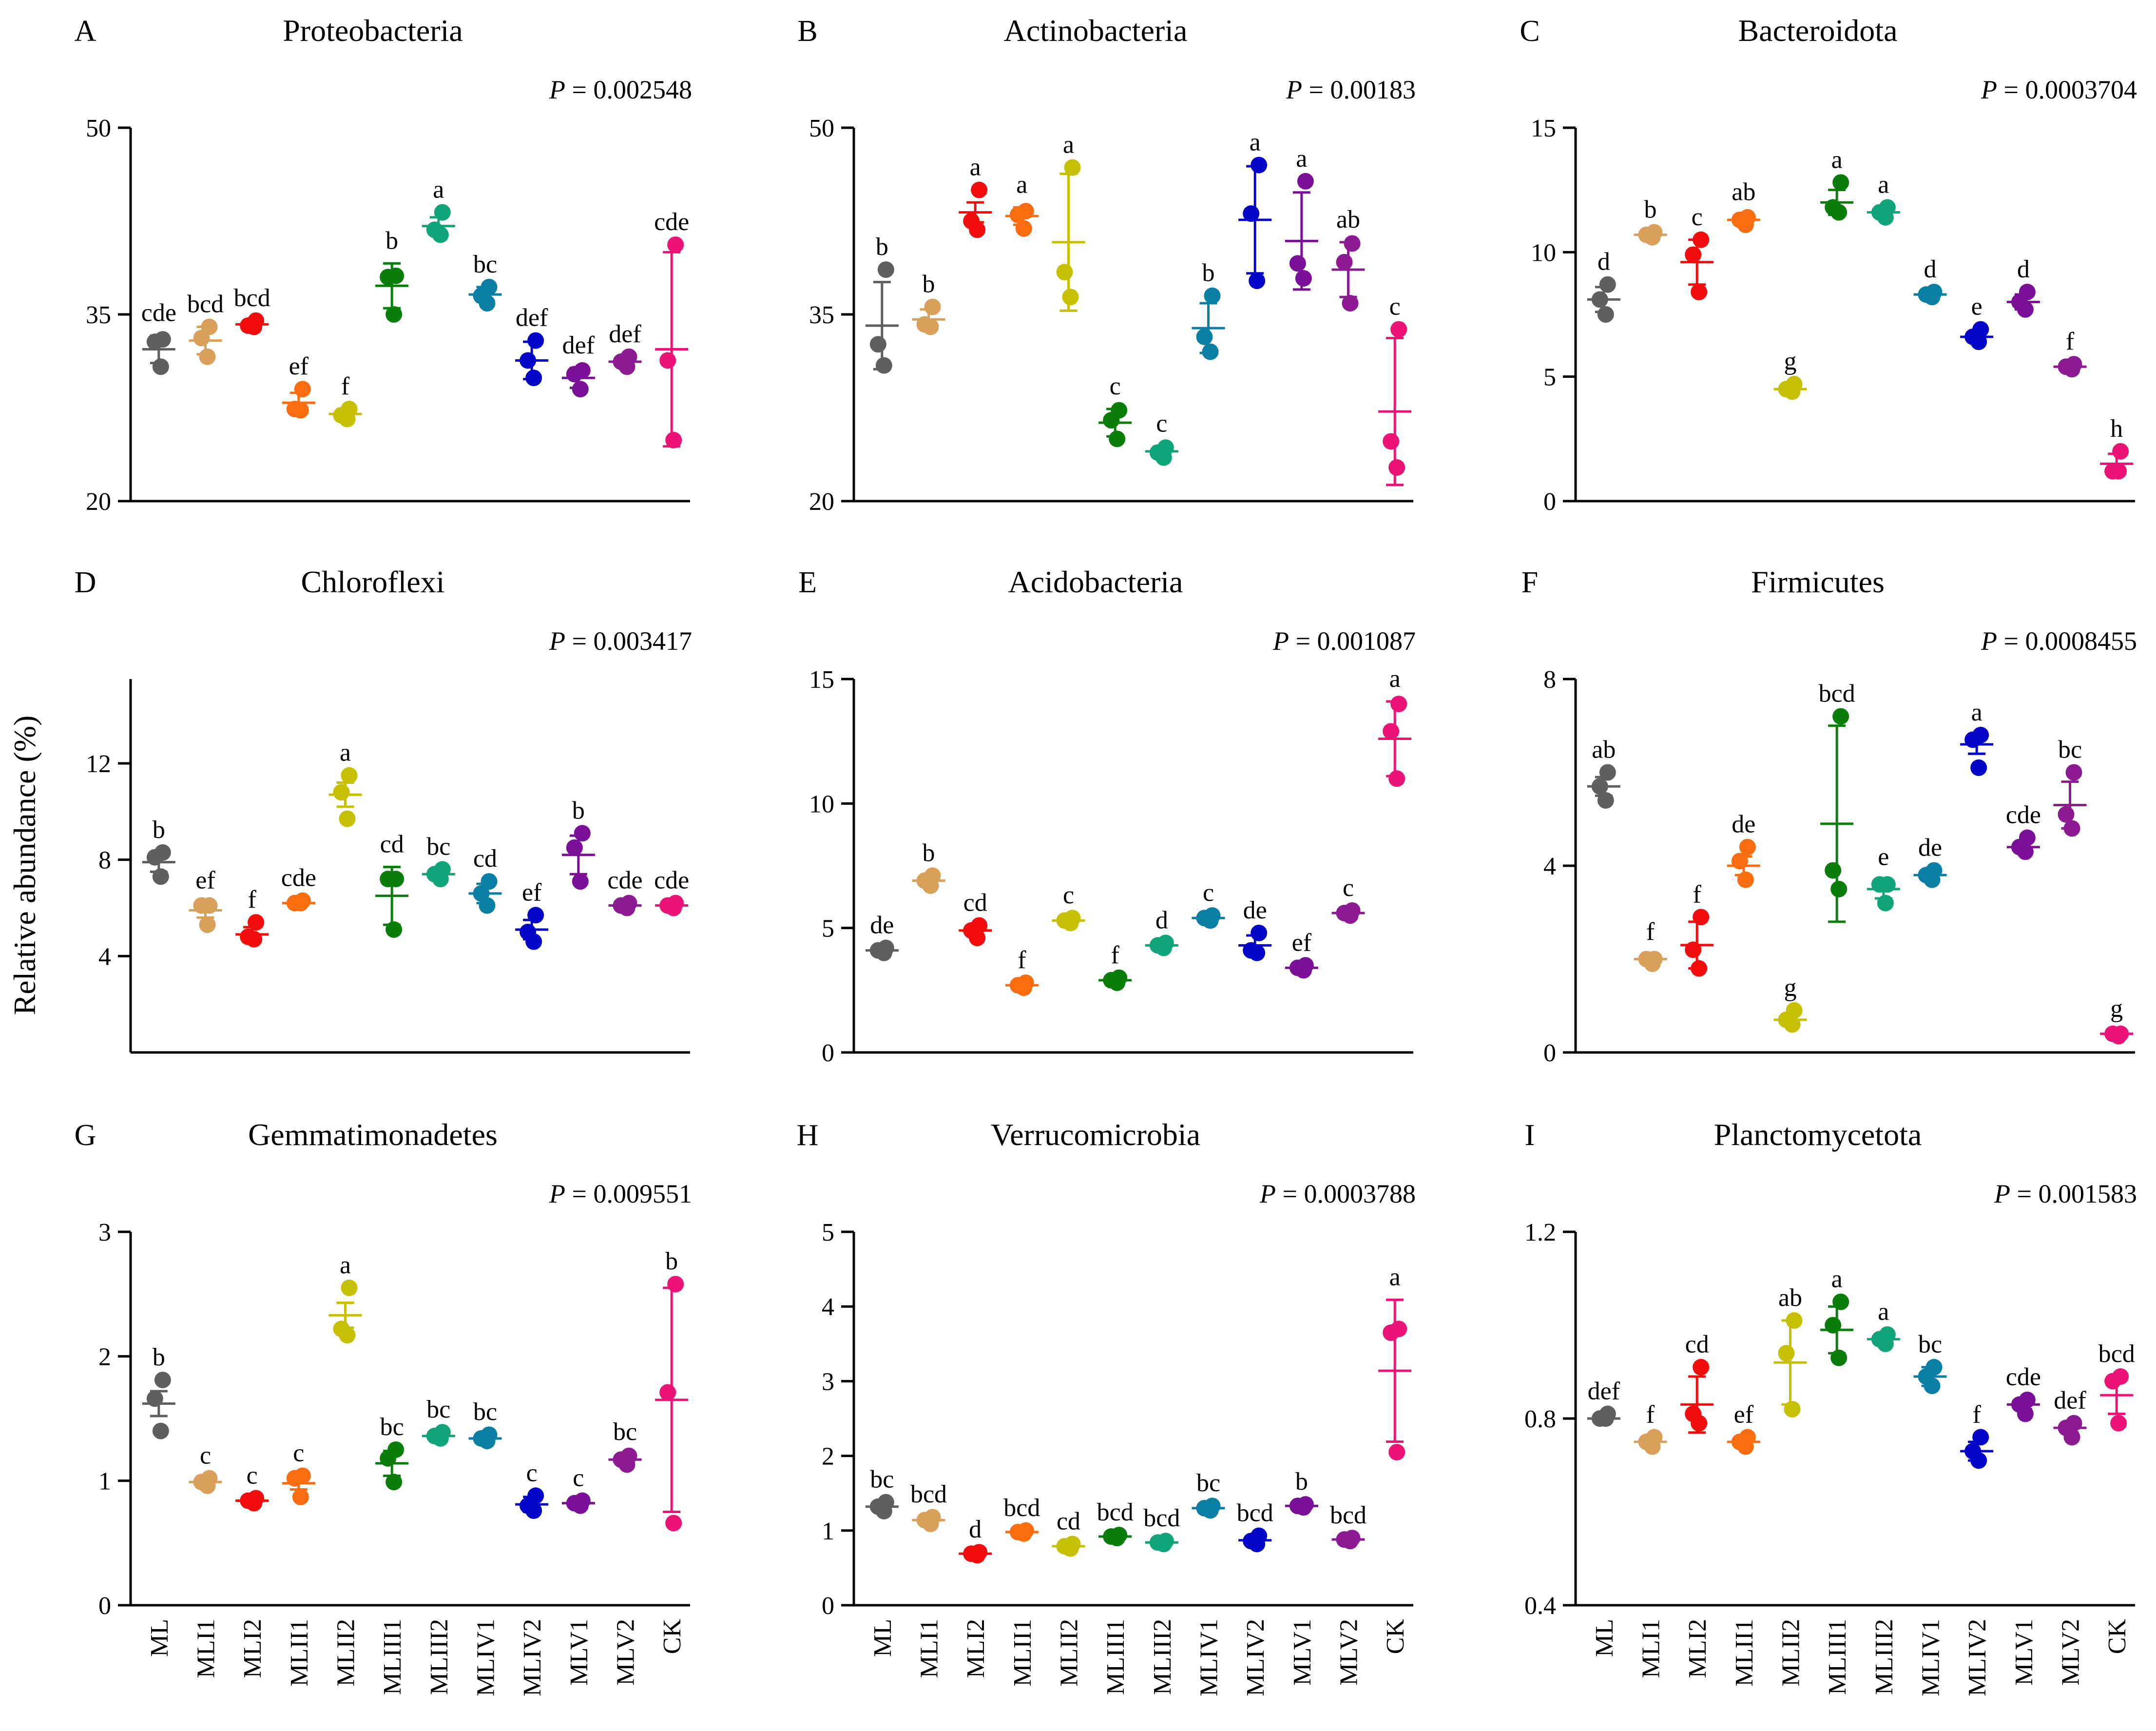 The image size is (2156, 1731). I want to click on x-tick-label: MLIV1, so click(1931, 1657).